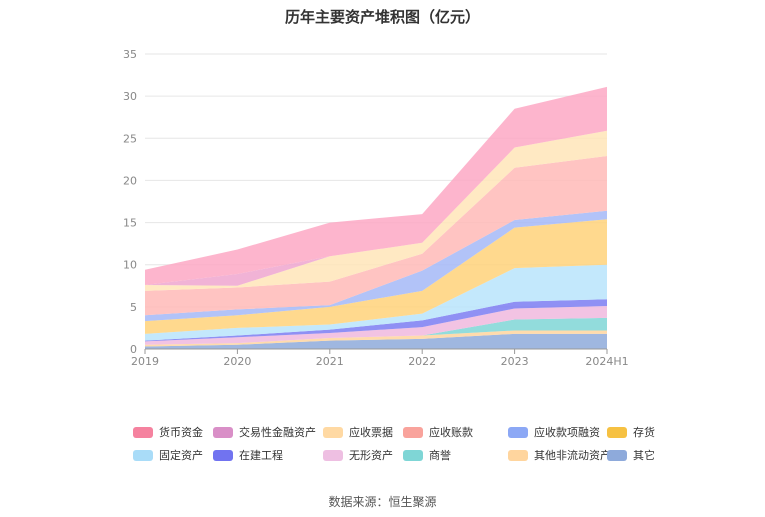 The image size is (765, 517). Describe the element at coordinates (130, 54) in the screenshot. I see `y-tick-label: 35` at that location.